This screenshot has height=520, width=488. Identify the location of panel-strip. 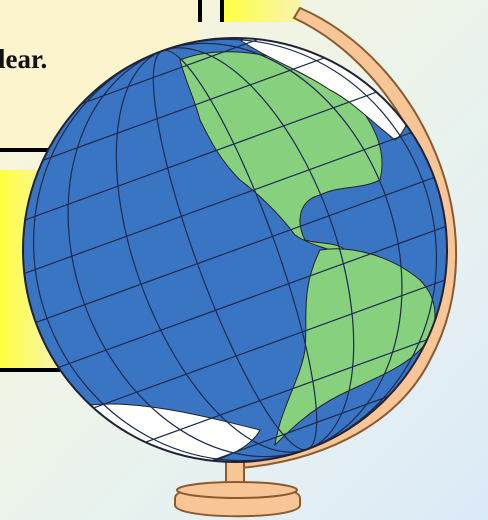
(262, 11).